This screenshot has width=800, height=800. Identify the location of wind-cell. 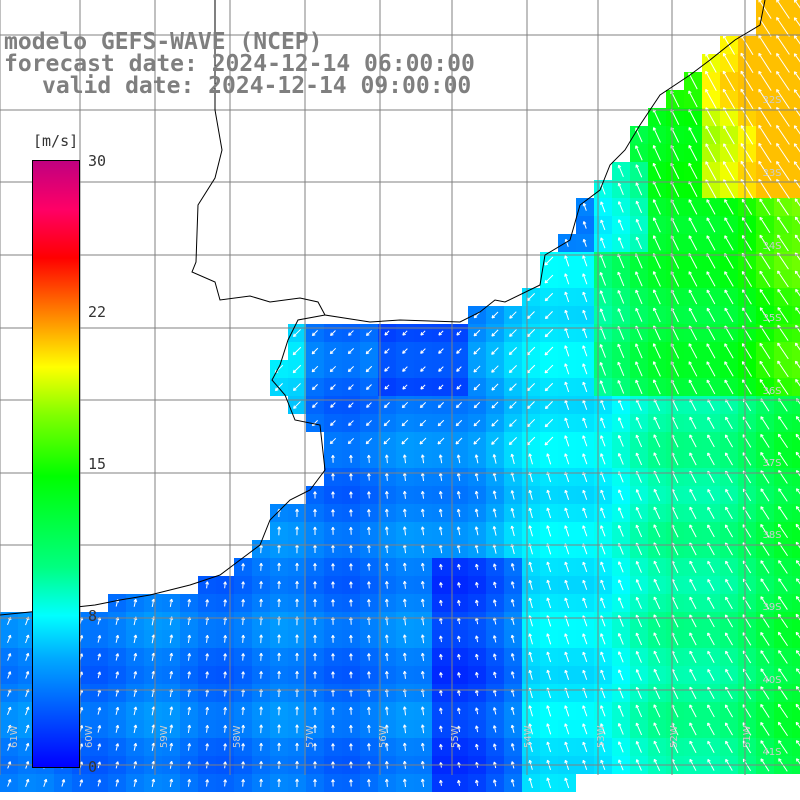
(796, 207).